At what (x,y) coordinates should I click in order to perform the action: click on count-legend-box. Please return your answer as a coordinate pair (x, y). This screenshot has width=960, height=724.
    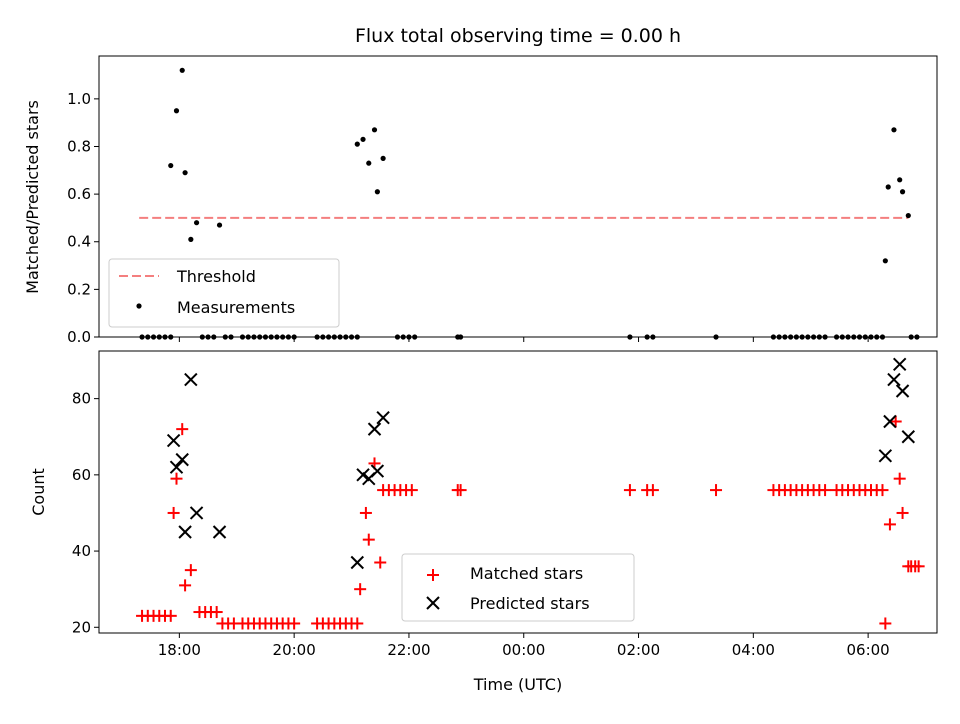
    Looking at the image, I should click on (518, 587).